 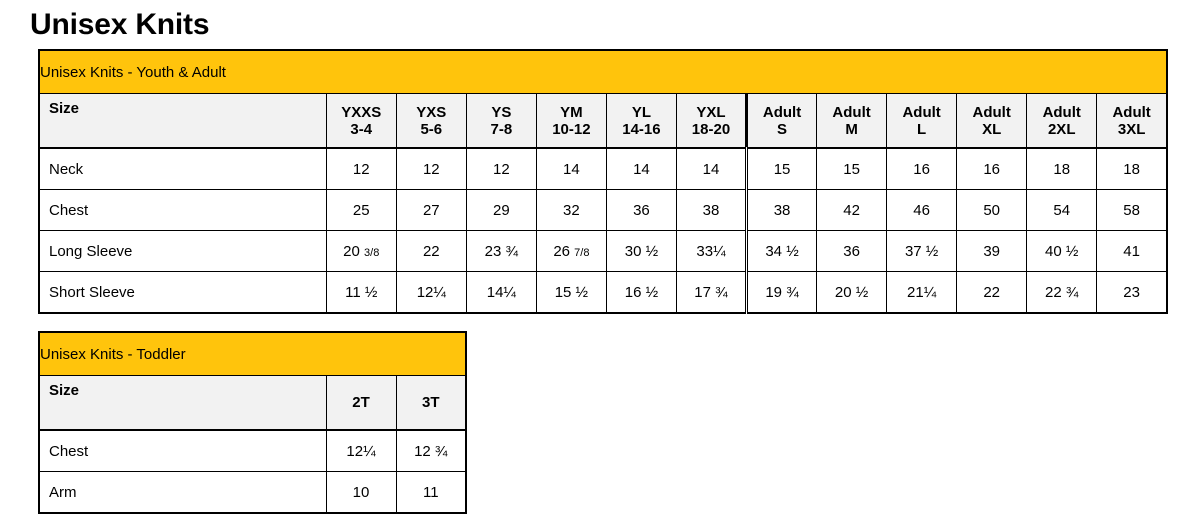 I want to click on column-header-adult-l-name: Adult, so click(x=921, y=112).